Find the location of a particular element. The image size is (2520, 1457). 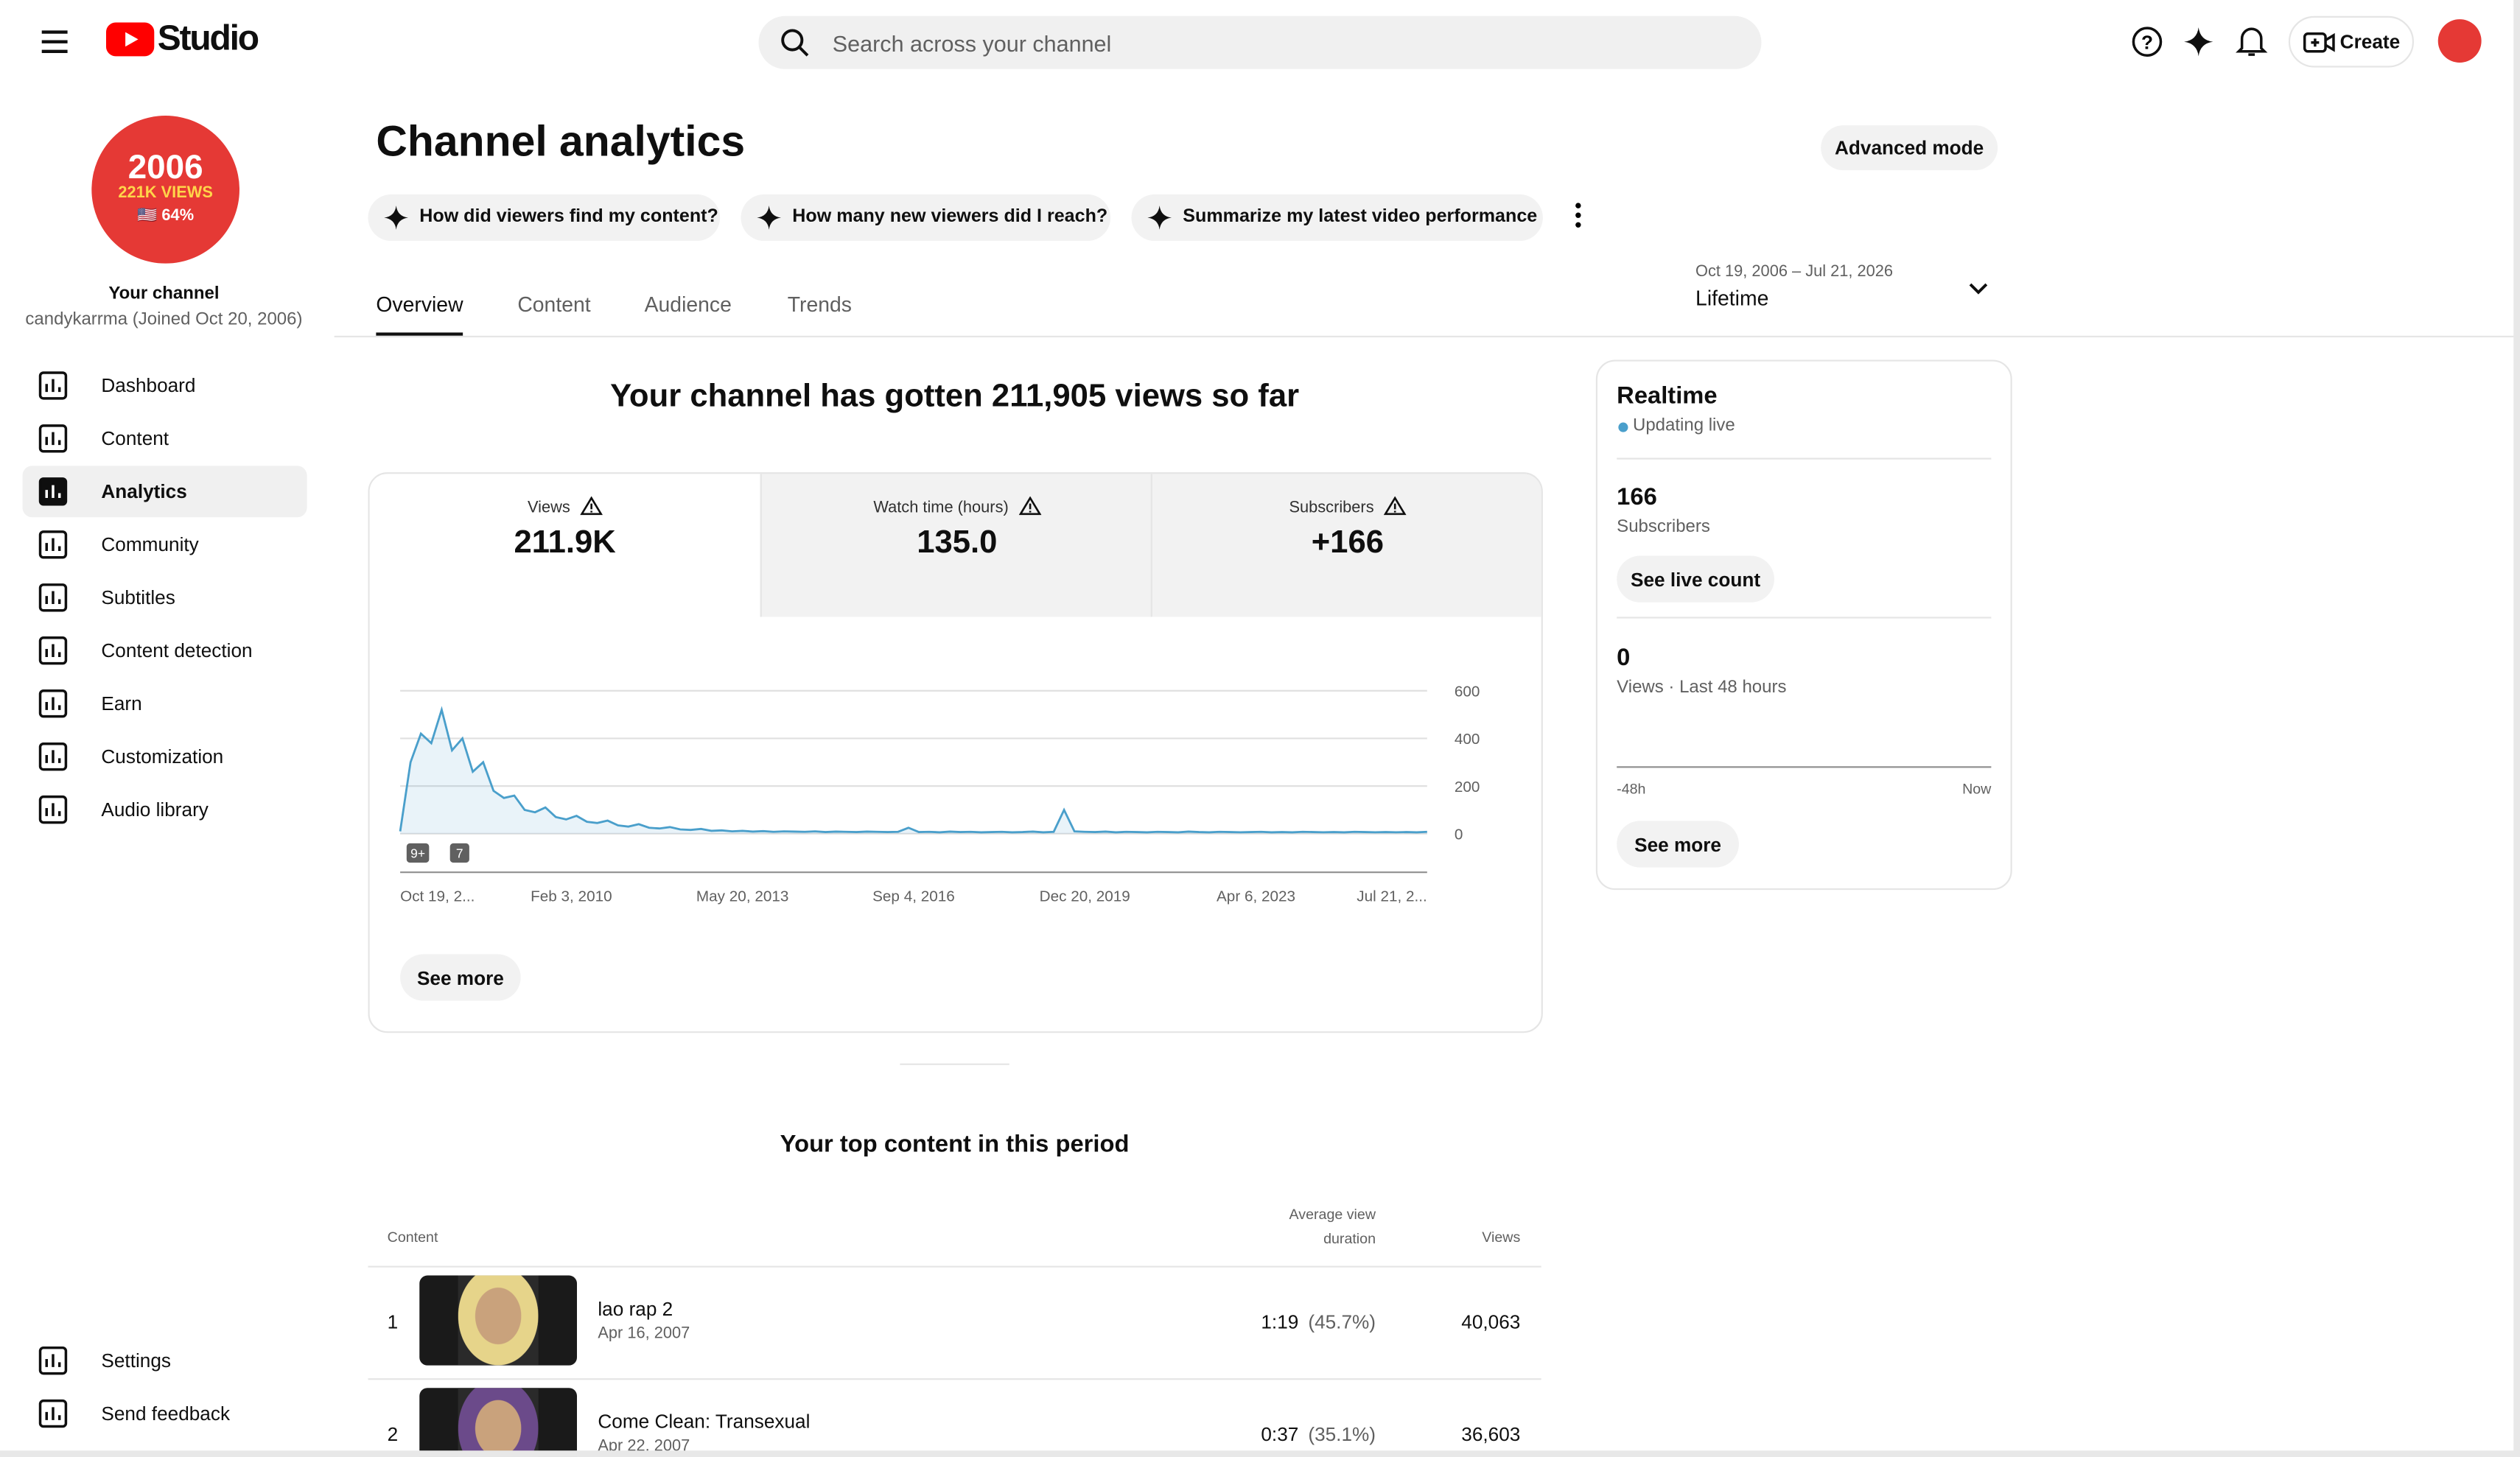

prompt-chip: Summarize my latest video performance is located at coordinates (1337, 218).